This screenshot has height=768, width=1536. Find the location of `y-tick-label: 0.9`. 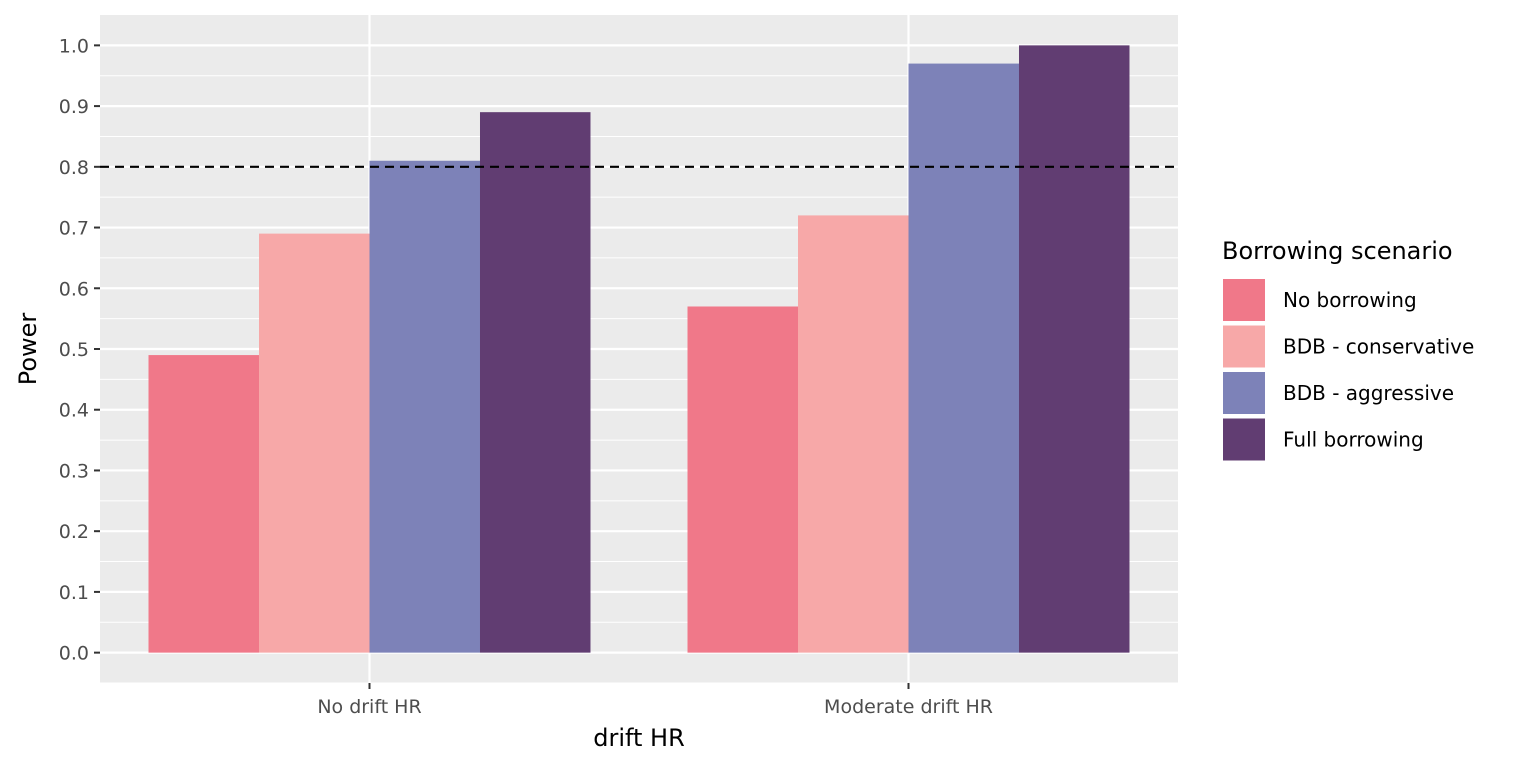

y-tick-label: 0.9 is located at coordinates (74, 107).